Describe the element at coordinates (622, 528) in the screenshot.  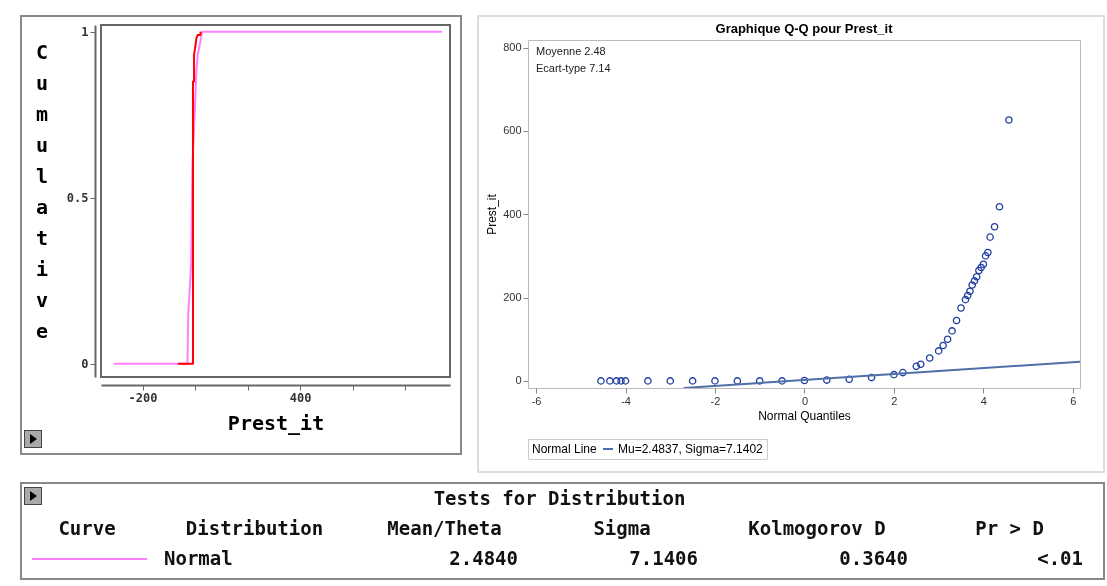
I see `text: Sigma` at that location.